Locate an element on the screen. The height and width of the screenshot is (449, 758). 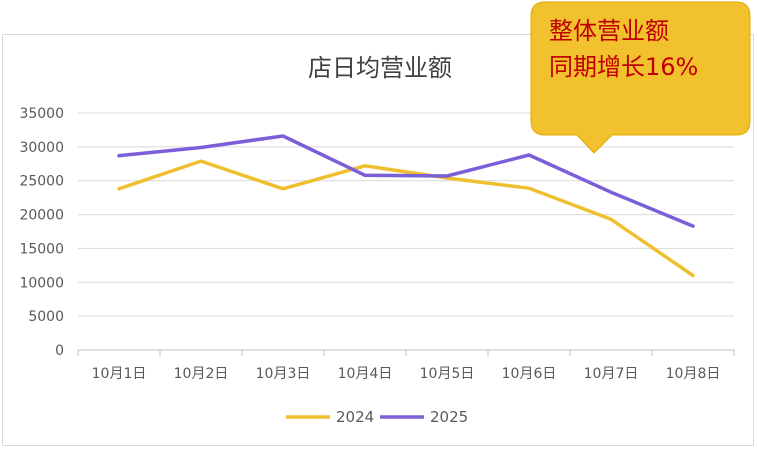
y-tick-label: 20000 is located at coordinates (41, 216).